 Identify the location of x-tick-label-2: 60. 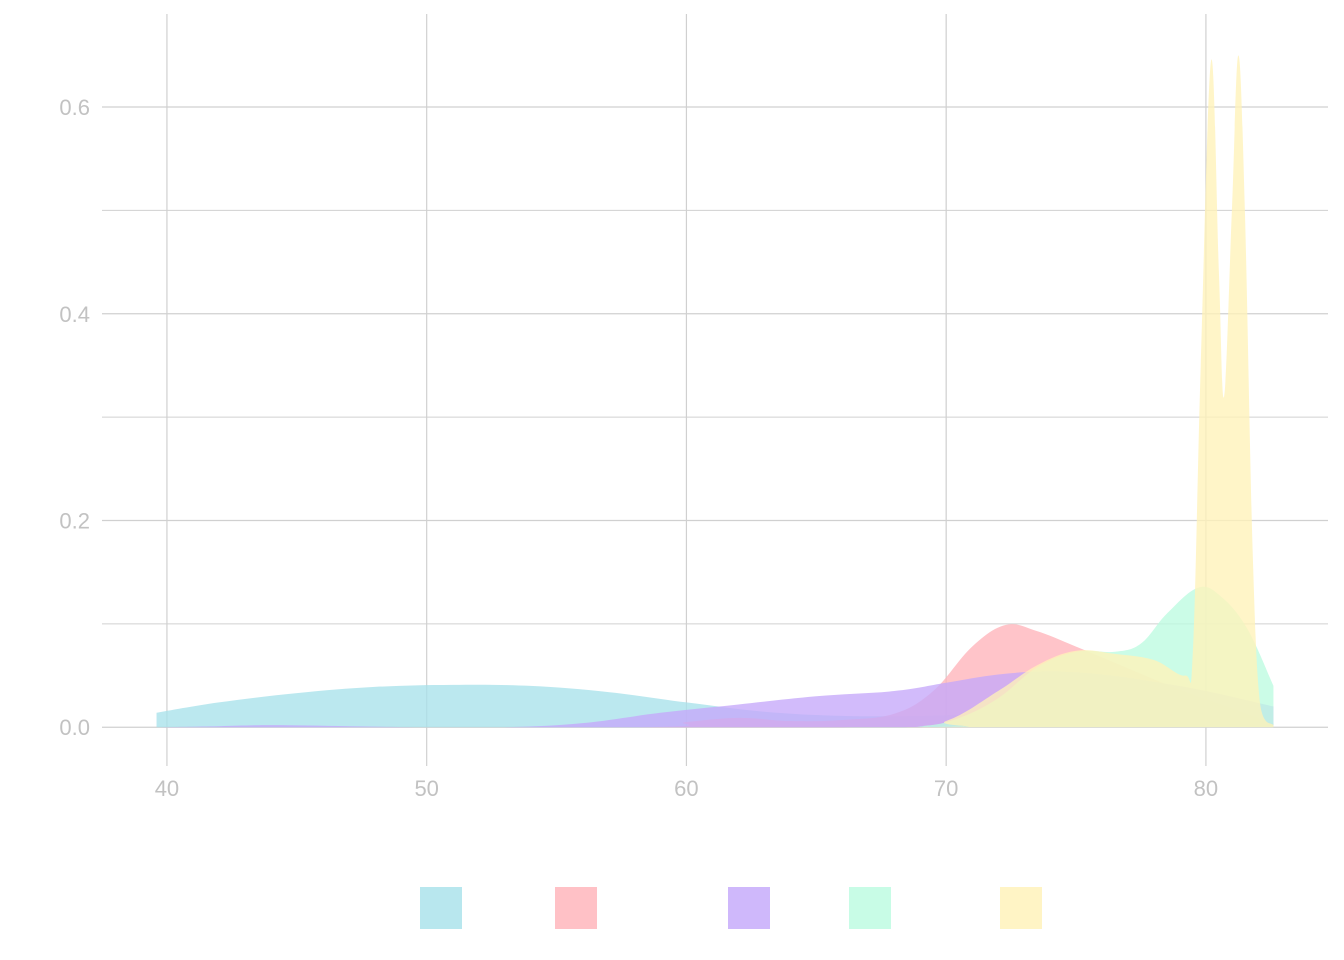
(686, 788).